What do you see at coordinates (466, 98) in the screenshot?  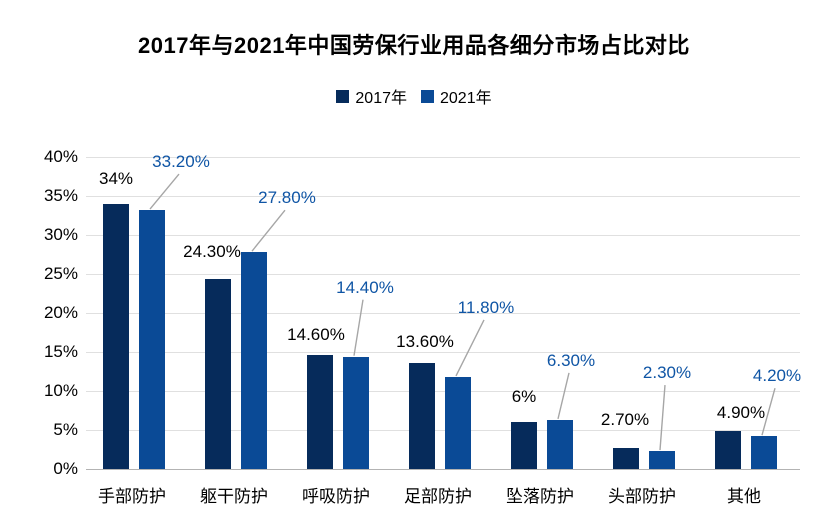 I see `legend-label-2021: 2021年` at bounding box center [466, 98].